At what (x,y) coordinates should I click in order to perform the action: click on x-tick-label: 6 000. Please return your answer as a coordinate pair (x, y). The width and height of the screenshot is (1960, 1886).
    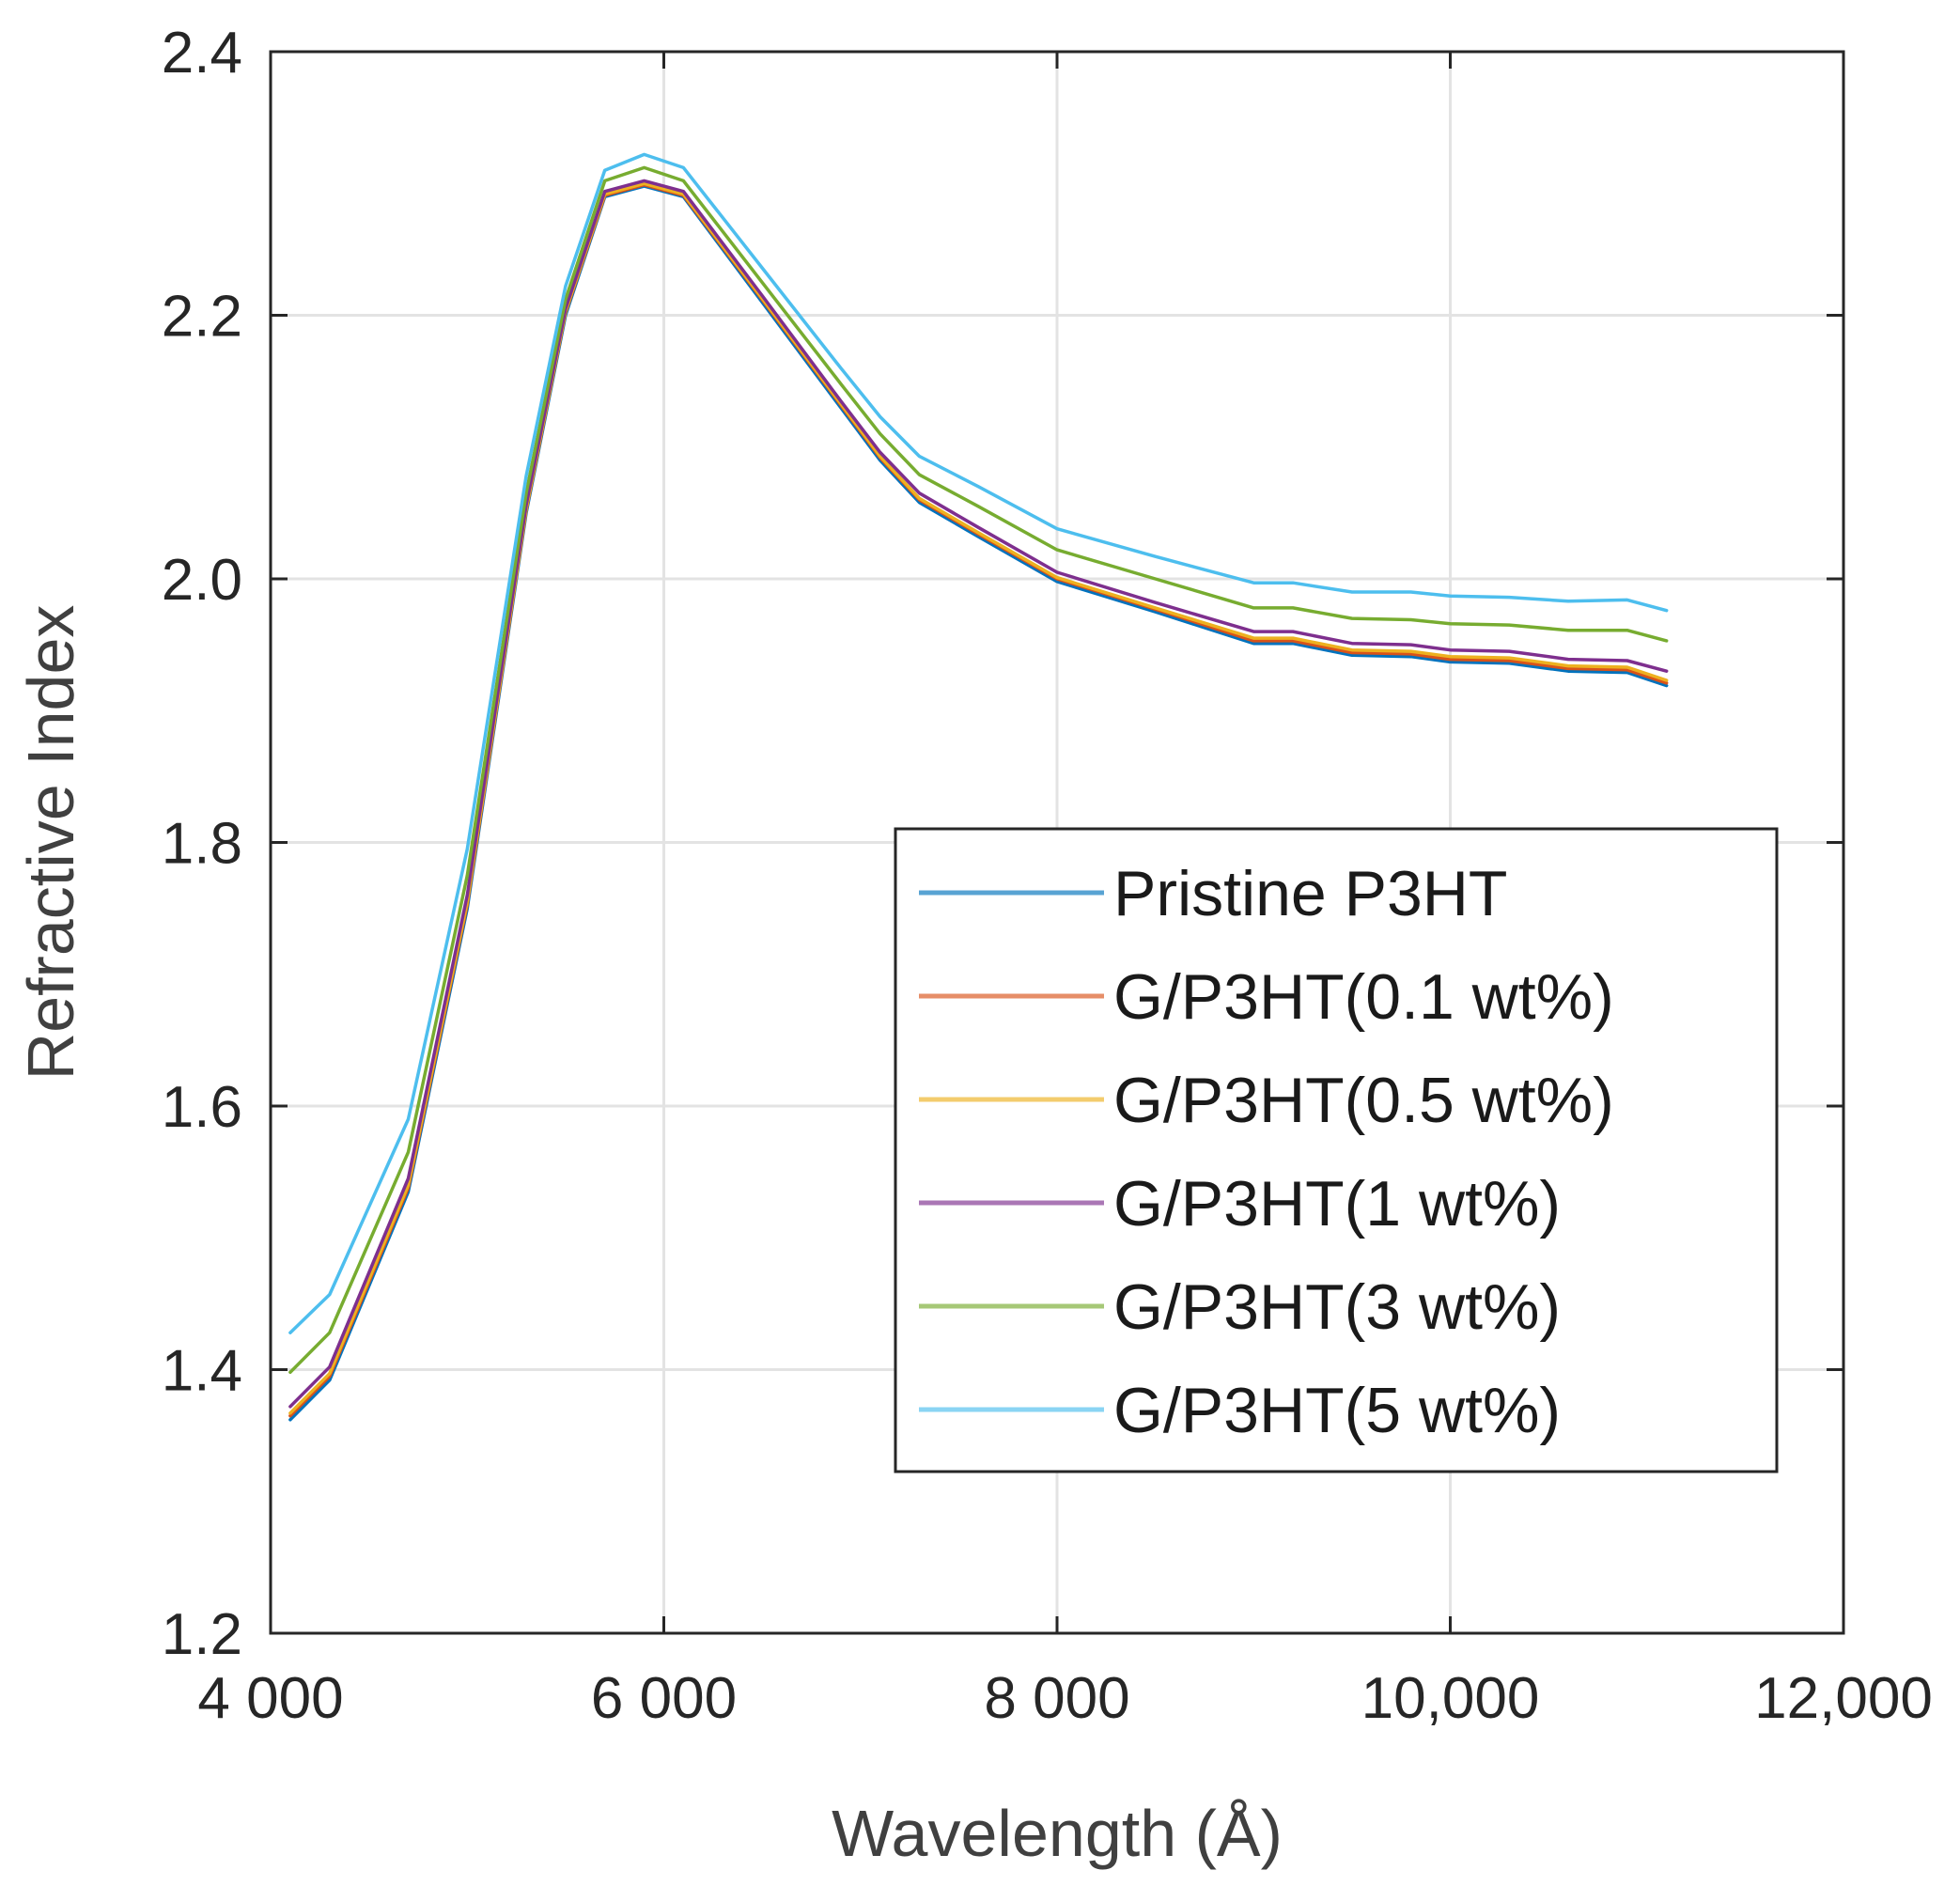
    Looking at the image, I should click on (664, 1698).